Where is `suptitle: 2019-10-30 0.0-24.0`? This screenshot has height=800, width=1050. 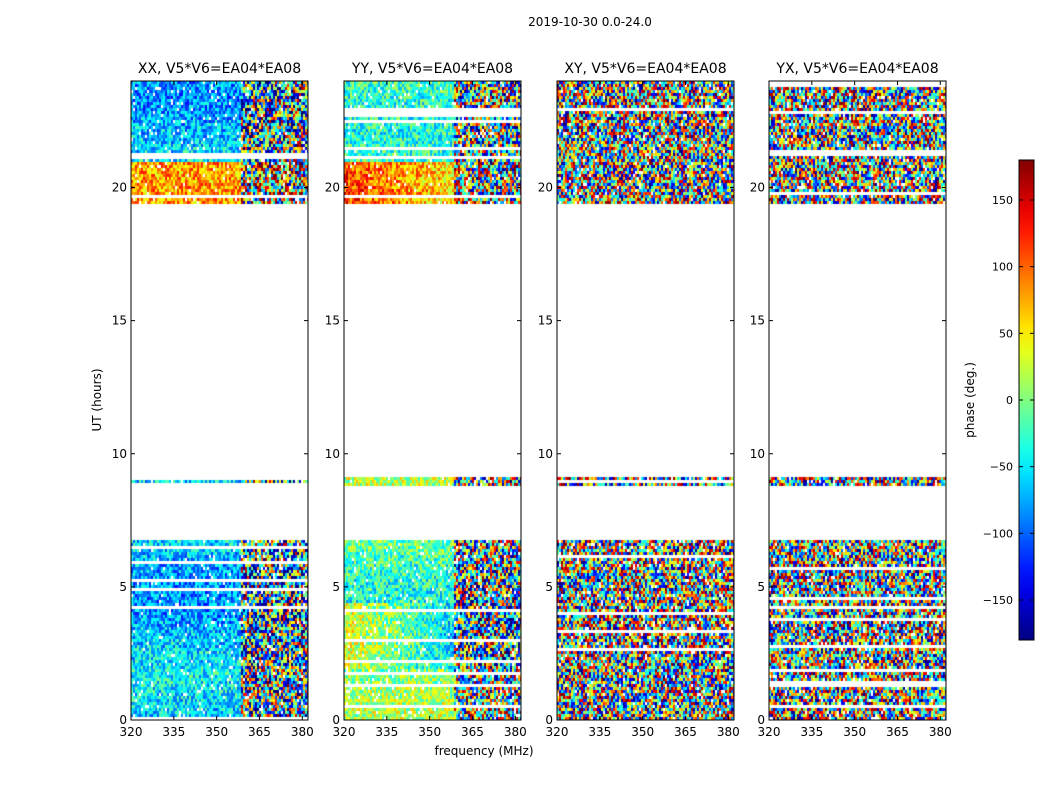 suptitle: 2019-10-30 0.0-24.0 is located at coordinates (590, 22).